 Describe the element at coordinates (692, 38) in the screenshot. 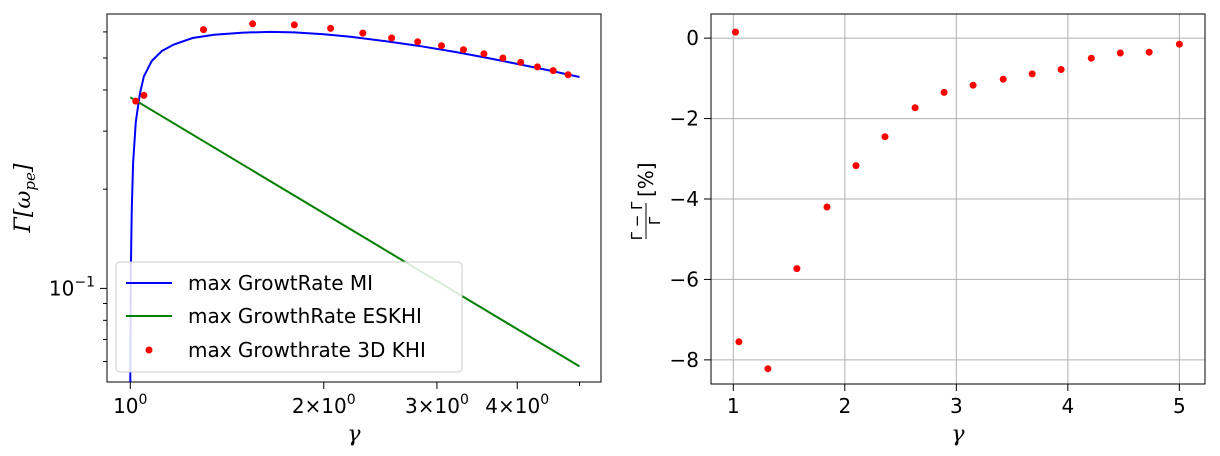

I see `right-ytick-label: 0` at that location.